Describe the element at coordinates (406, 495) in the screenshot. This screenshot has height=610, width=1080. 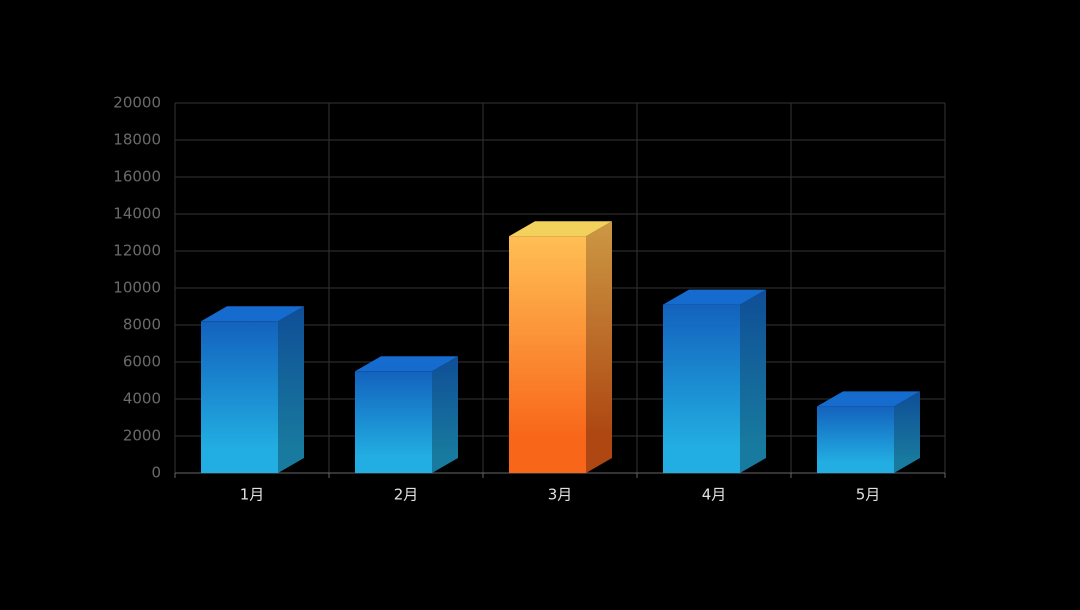
I see `x-tick-label: 2月` at that location.